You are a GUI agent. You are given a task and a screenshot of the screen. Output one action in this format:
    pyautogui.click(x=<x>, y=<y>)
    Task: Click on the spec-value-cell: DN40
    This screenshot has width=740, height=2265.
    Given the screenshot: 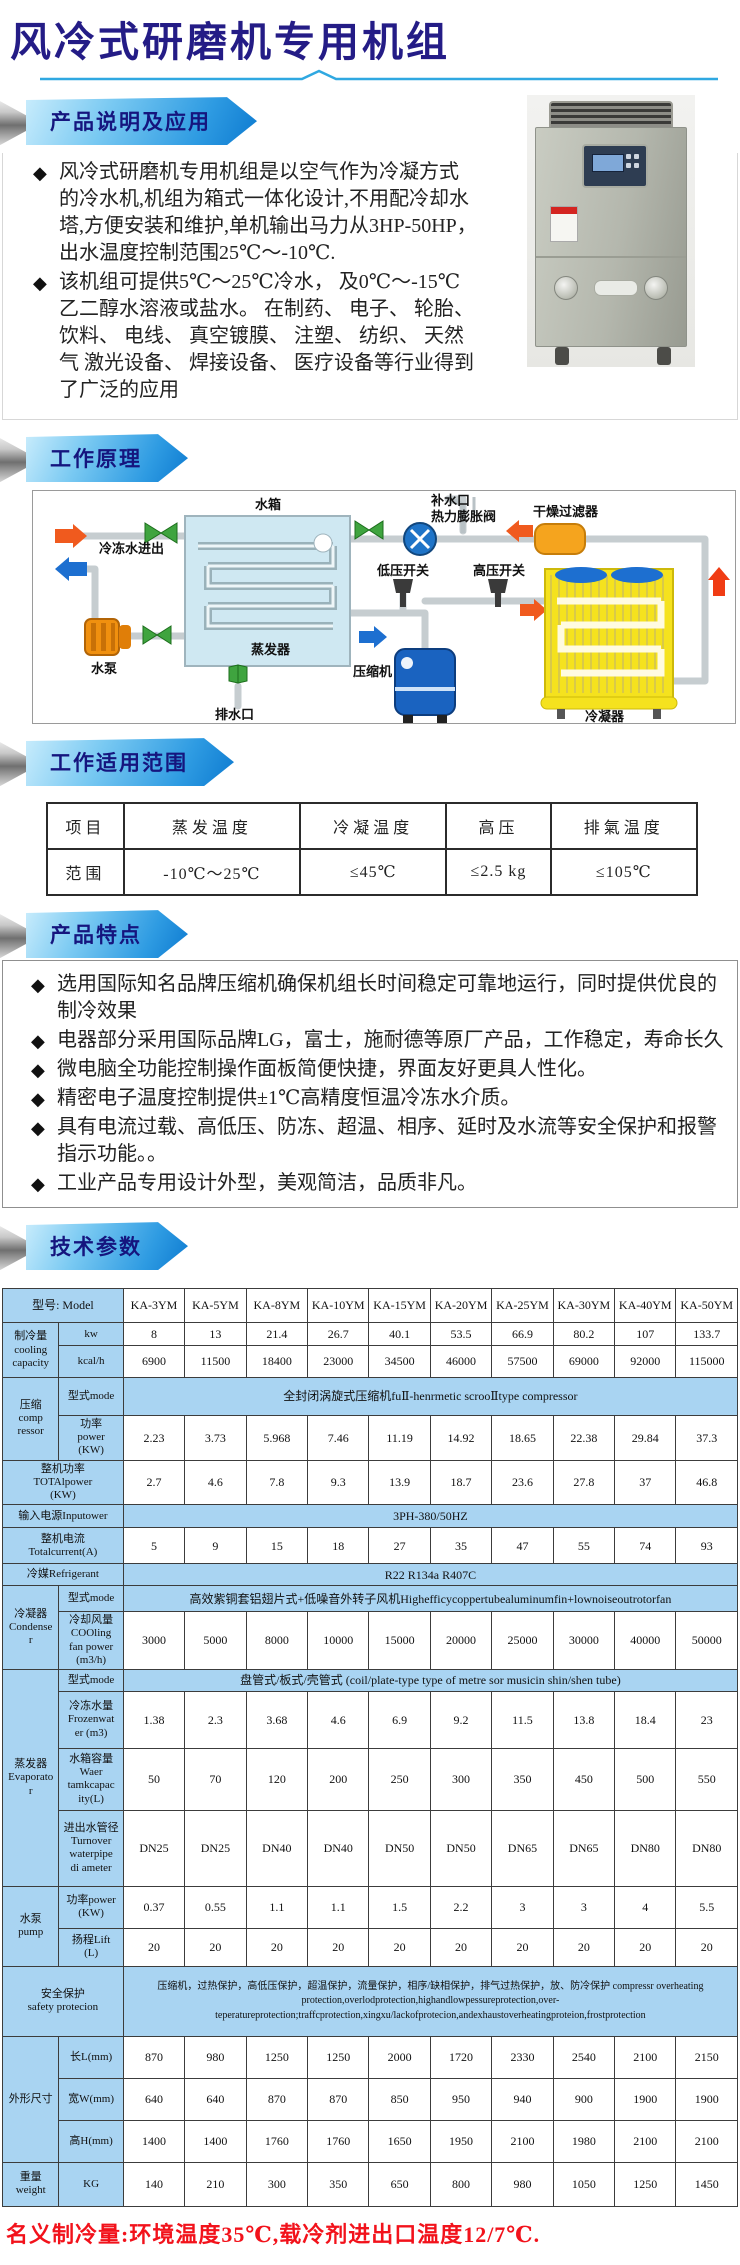 What is the action you would take?
    pyautogui.click(x=338, y=1848)
    